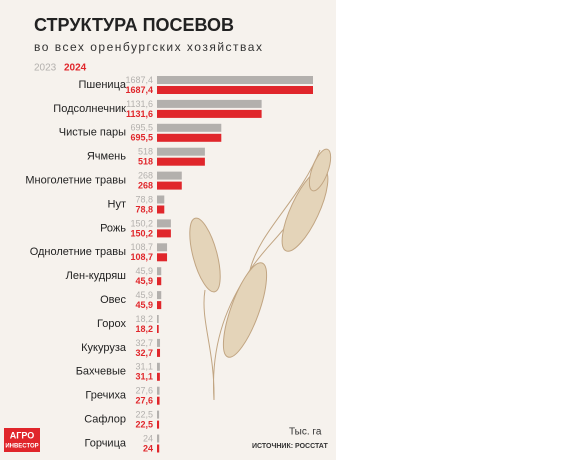  Describe the element at coordinates (305, 432) in the screenshot. I see `unit: Тыс. га` at that location.